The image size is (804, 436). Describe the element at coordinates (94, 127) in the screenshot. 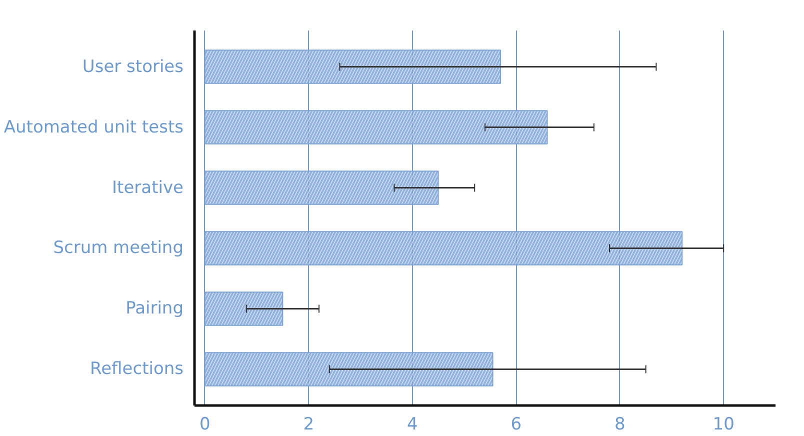

I see `y-tick-label: Automated unit tests` at that location.